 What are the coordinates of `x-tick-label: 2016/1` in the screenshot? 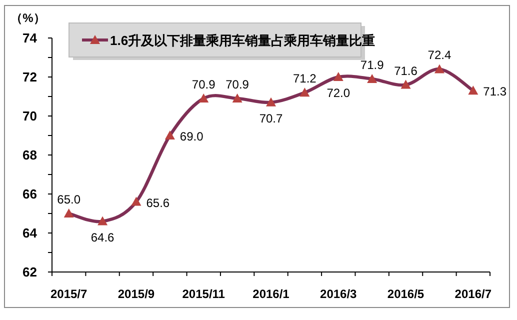 It's located at (271, 294).